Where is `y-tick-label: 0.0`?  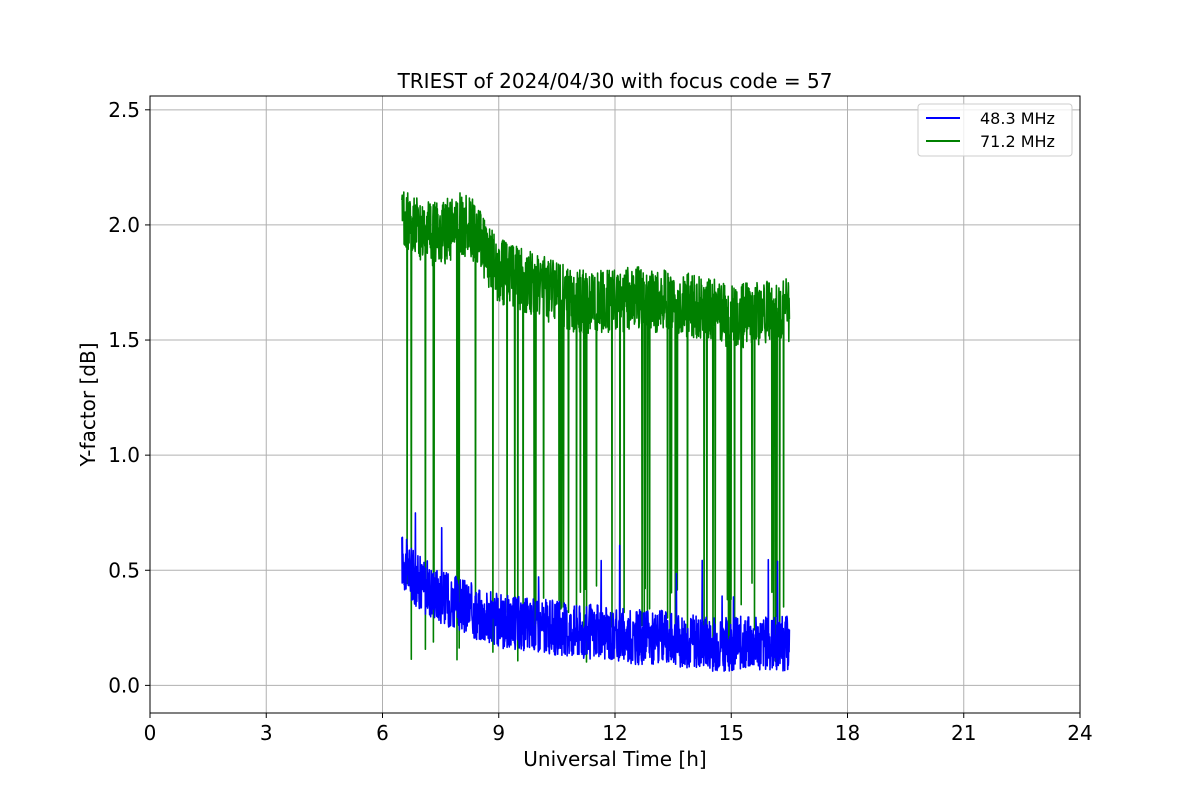
y-tick-label: 0.0 is located at coordinates (124, 685).